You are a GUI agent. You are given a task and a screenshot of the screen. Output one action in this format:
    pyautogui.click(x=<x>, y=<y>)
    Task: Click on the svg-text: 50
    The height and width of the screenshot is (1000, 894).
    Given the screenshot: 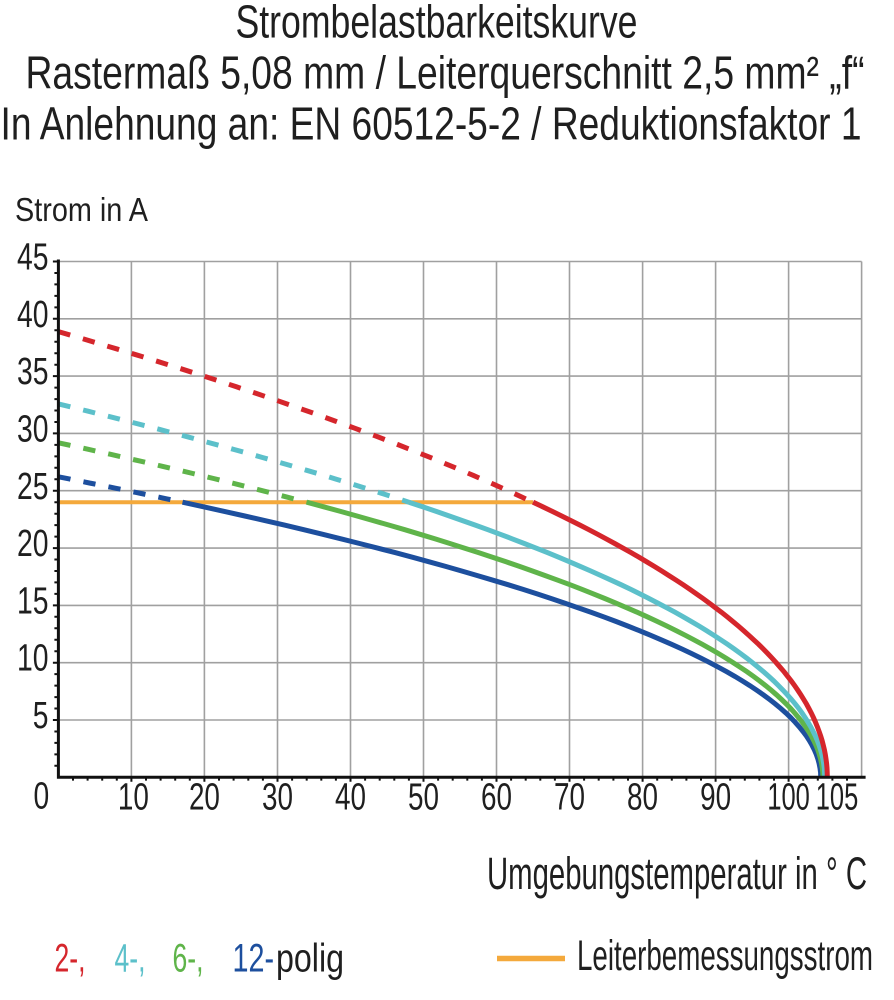 What is the action you would take?
    pyautogui.click(x=423, y=797)
    